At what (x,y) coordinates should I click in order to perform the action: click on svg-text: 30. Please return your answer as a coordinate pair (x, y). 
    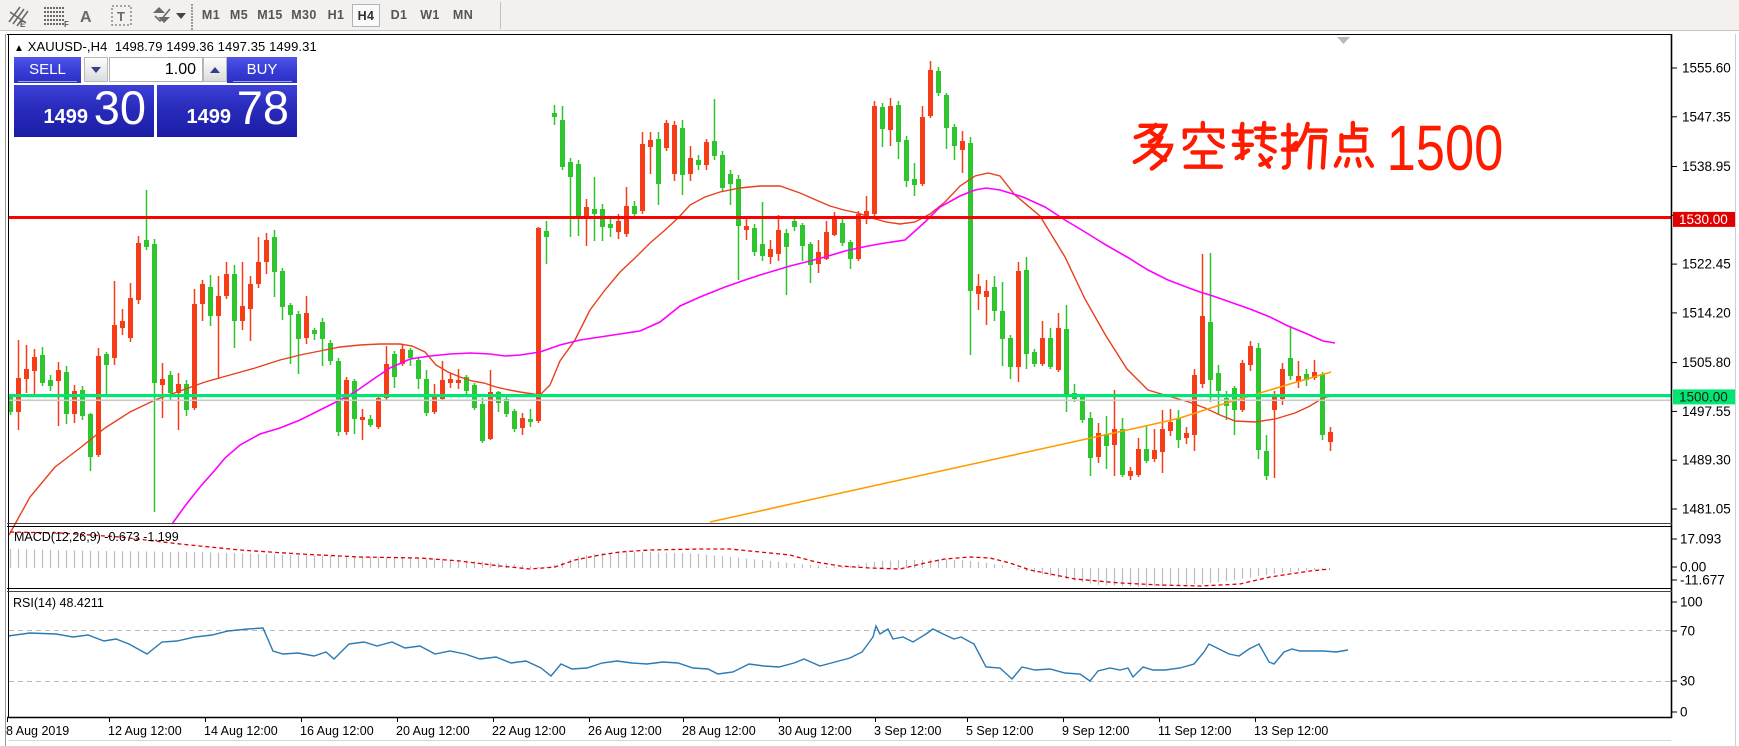
    Looking at the image, I should click on (1687, 681).